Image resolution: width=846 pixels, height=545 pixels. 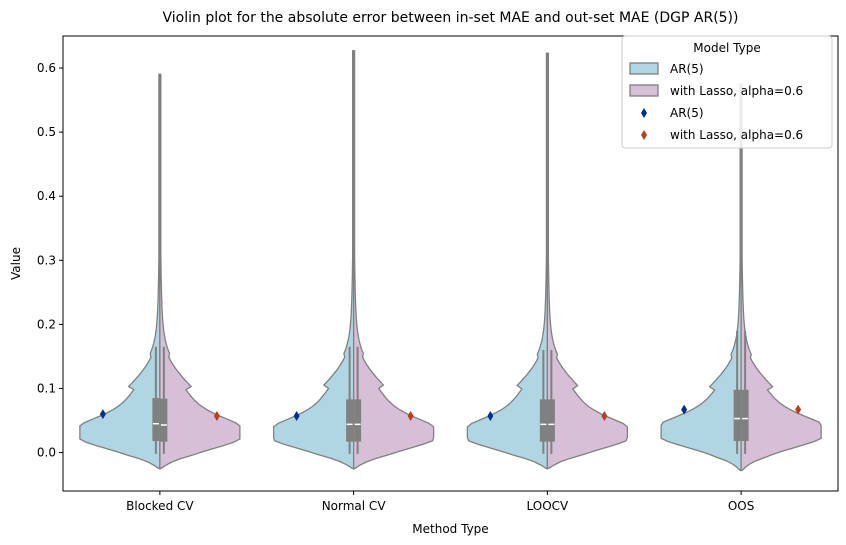 I want to click on x-axis: Blocked CV Normal CV LOOCV OOS, so click(x=440, y=502).